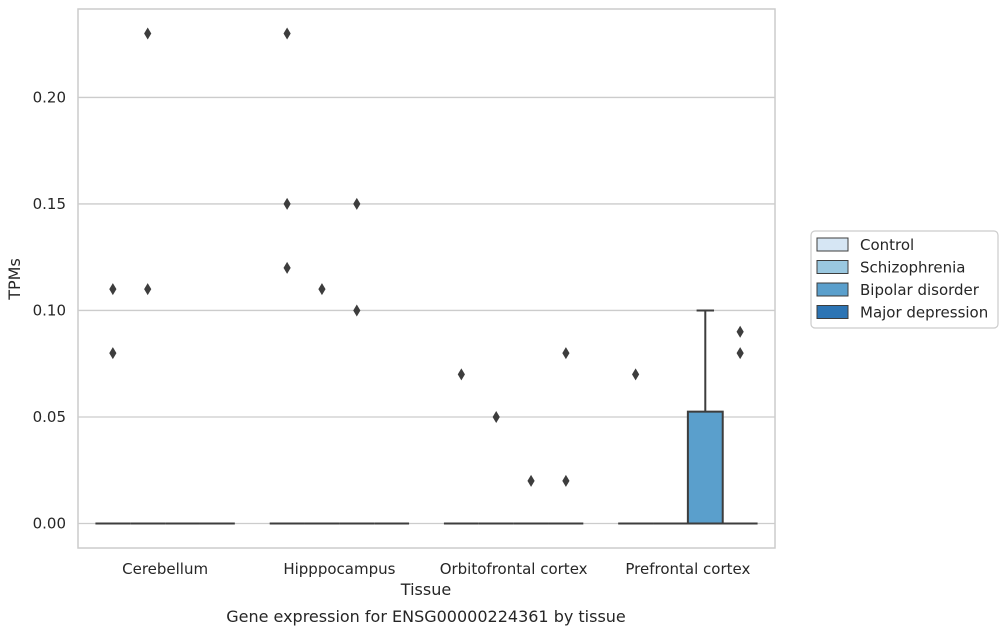 This screenshot has height=634, width=1007. I want to click on y-tick-label: 0.10, so click(49, 310).